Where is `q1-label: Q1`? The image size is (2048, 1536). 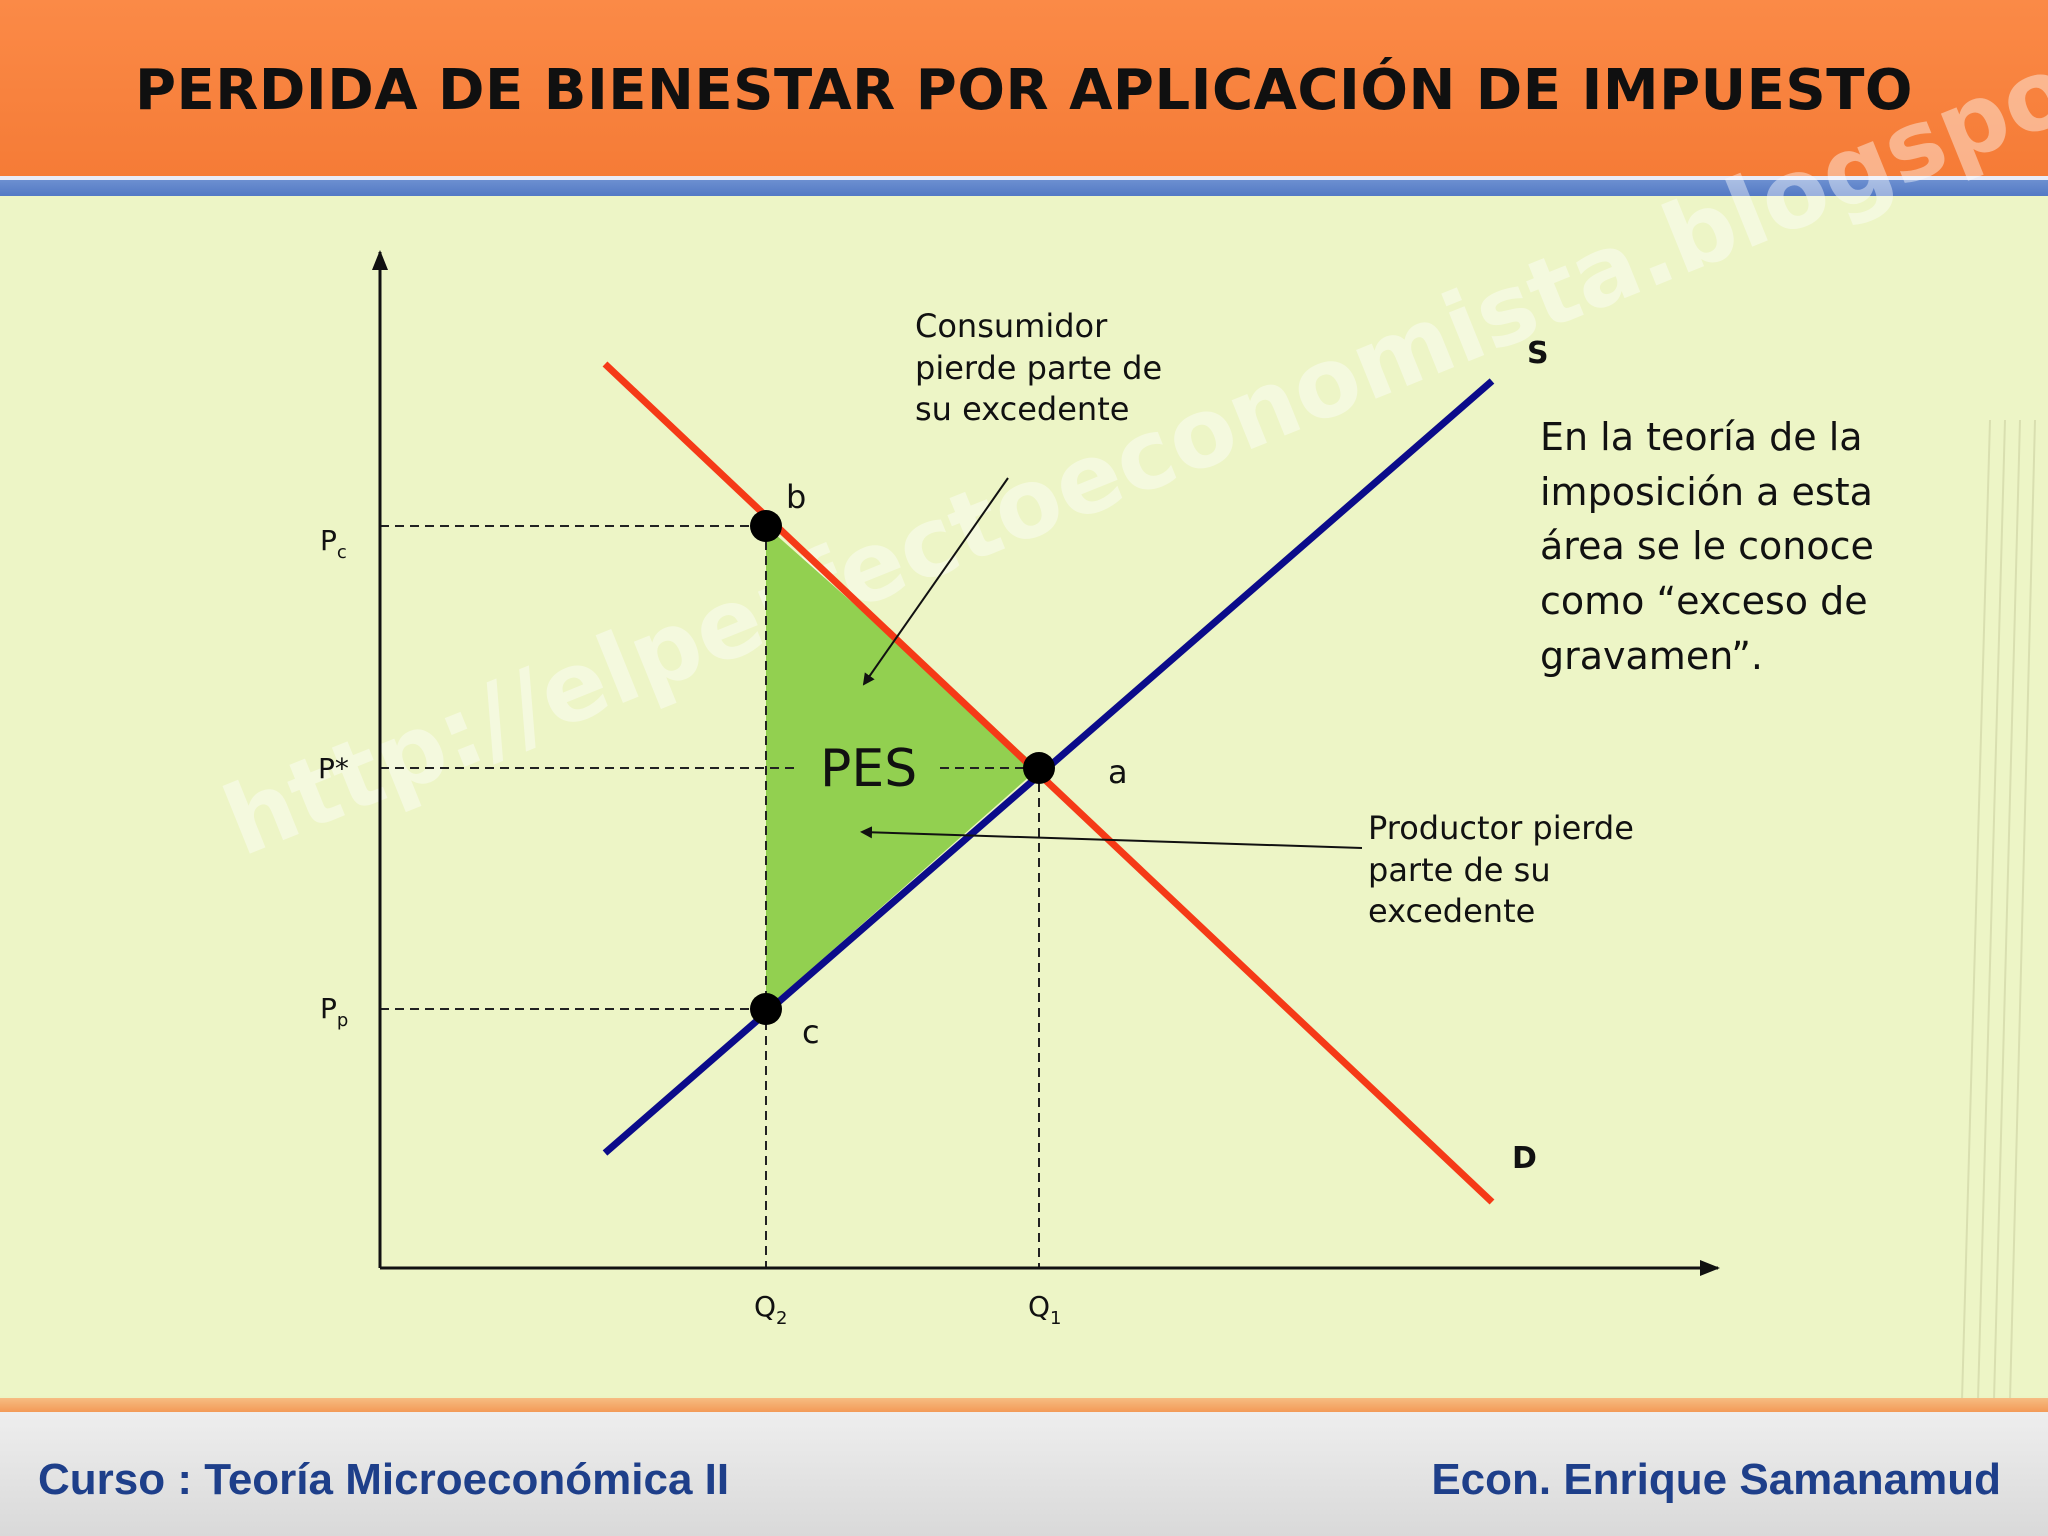
q1-label: Q1 is located at coordinates (1045, 1309).